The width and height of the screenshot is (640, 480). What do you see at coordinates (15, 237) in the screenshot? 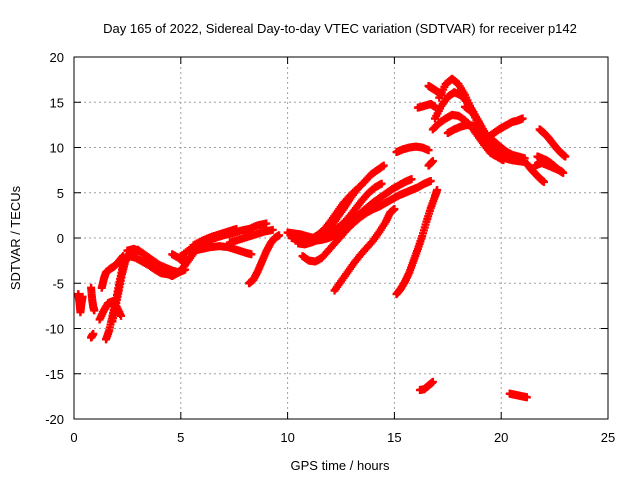
I see `y-axis-label: SDTVAR / TECUs` at bounding box center [15, 237].